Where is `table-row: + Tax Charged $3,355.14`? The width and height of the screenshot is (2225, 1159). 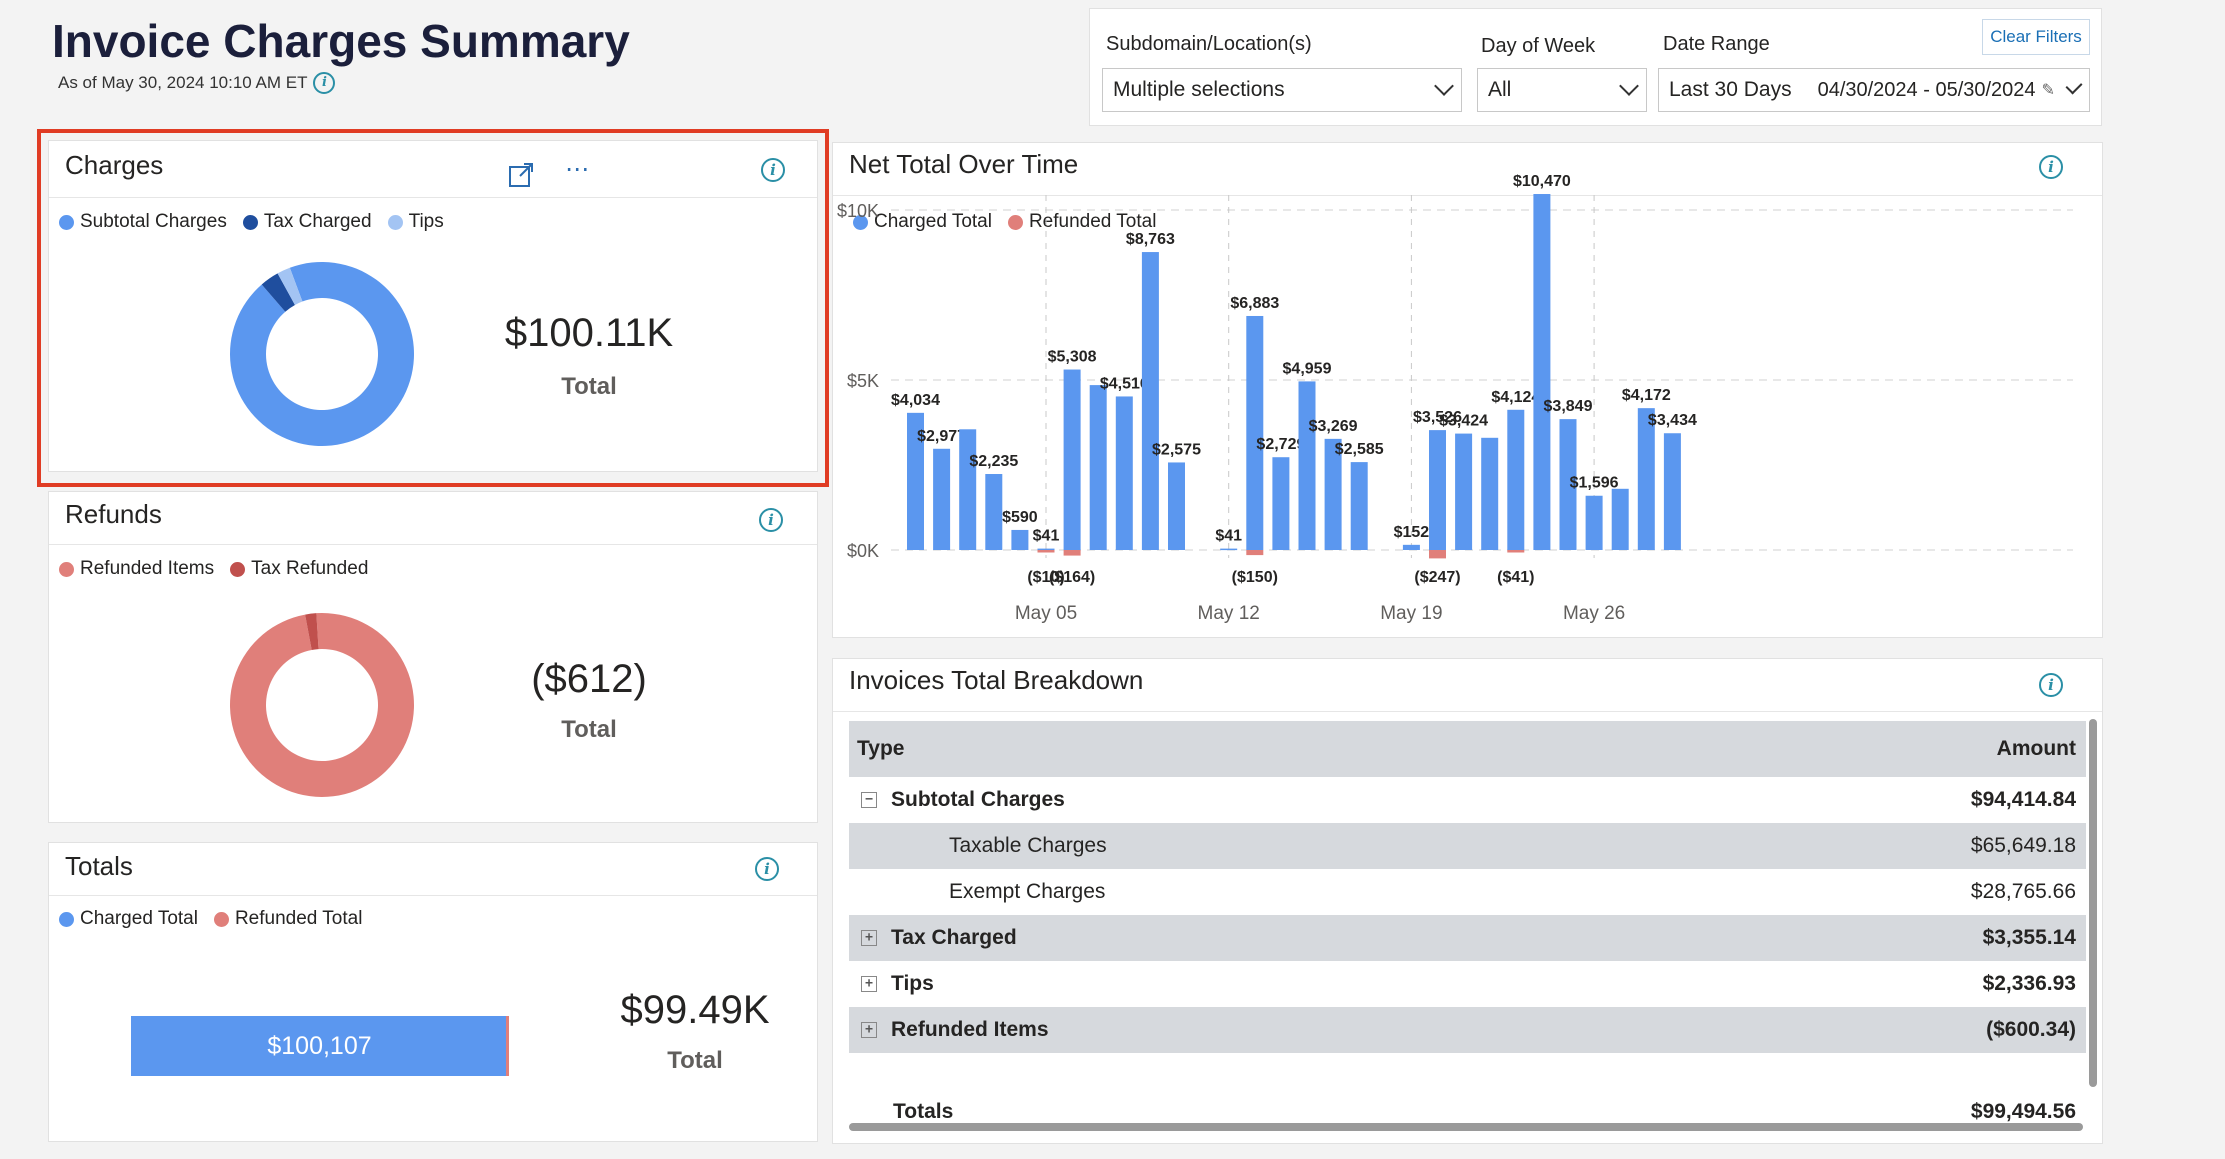
table-row: + Tax Charged $3,355.14 is located at coordinates (1467, 938).